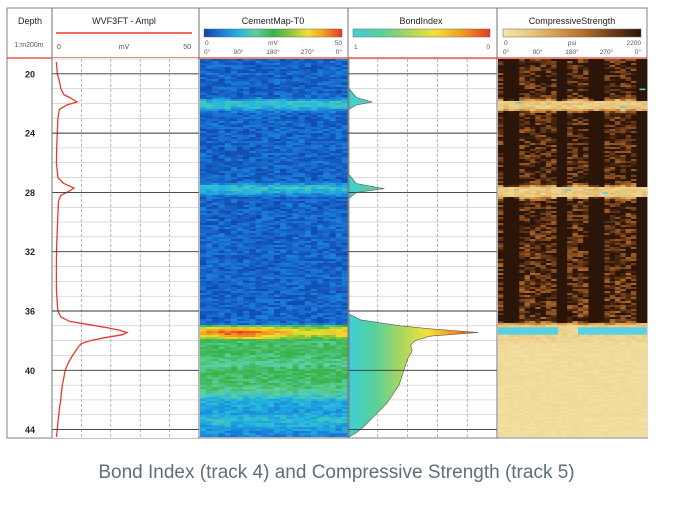 The image size is (673, 513). What do you see at coordinates (187, 47) in the screenshot?
I see `track1-scale-max: 50` at bounding box center [187, 47].